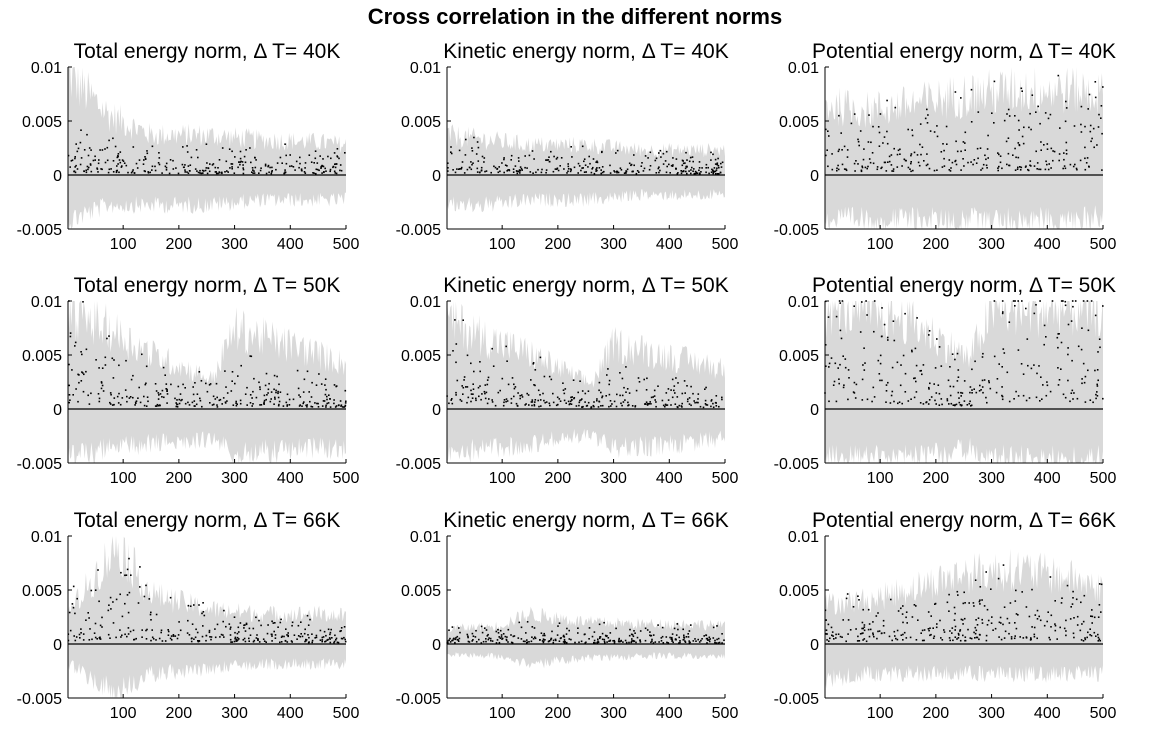 The height and width of the screenshot is (731, 1151). I want to click on y-tick-label: 0, so click(57, 410).